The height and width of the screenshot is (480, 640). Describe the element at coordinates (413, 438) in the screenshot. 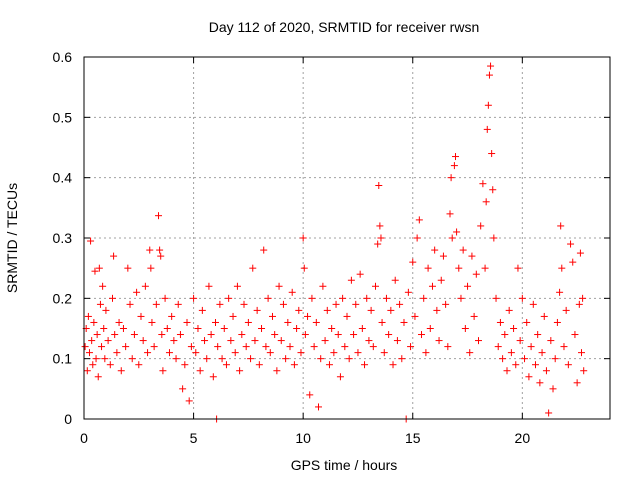

I see `x-tick-label: 15` at that location.